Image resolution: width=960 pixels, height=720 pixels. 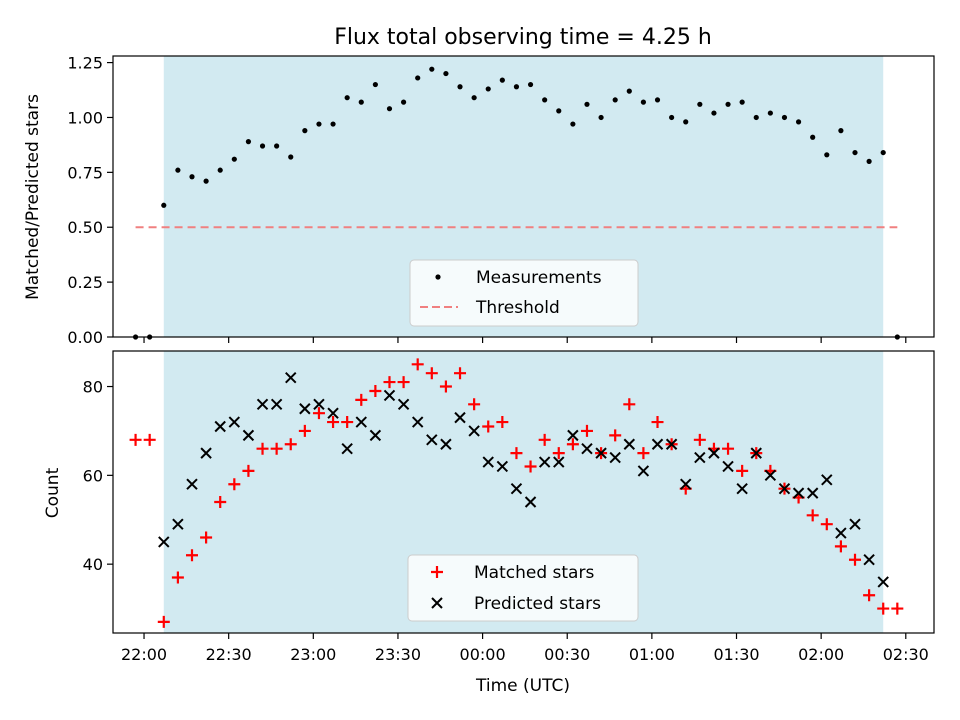 What do you see at coordinates (98, 476) in the screenshot?
I see `bottom-y-ticks: 40 60 80` at bounding box center [98, 476].